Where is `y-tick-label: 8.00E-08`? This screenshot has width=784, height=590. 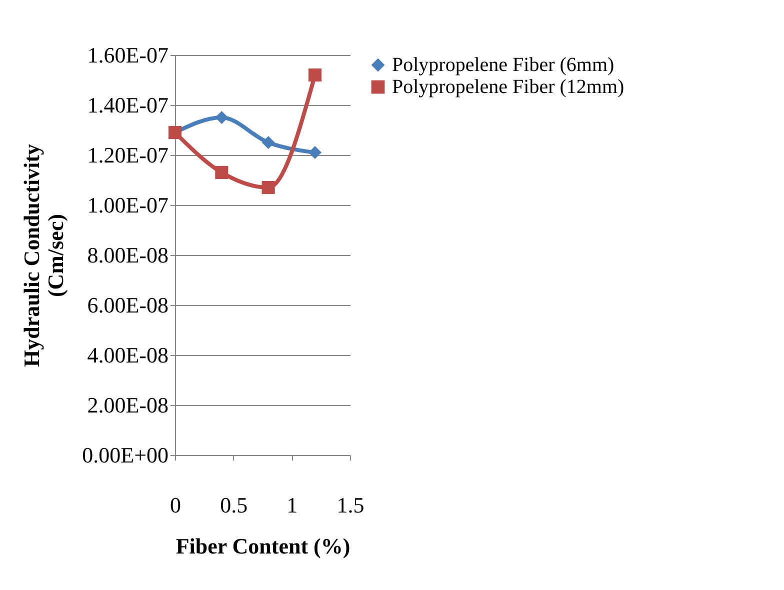
y-tick-label: 8.00E-08 is located at coordinates (127, 255).